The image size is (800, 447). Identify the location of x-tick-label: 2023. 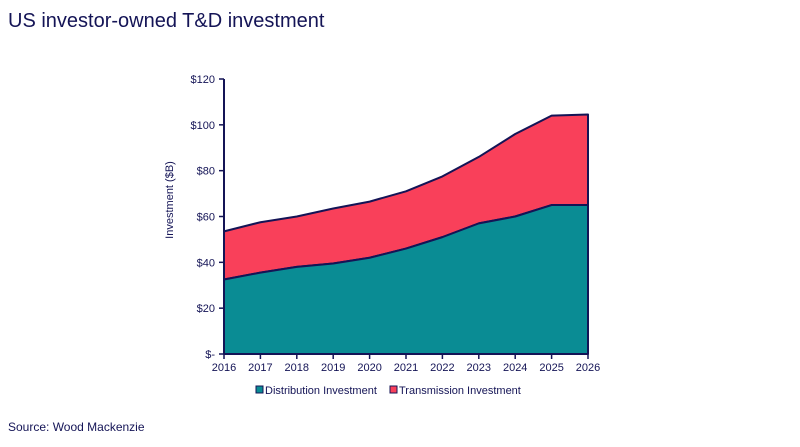
(479, 368).